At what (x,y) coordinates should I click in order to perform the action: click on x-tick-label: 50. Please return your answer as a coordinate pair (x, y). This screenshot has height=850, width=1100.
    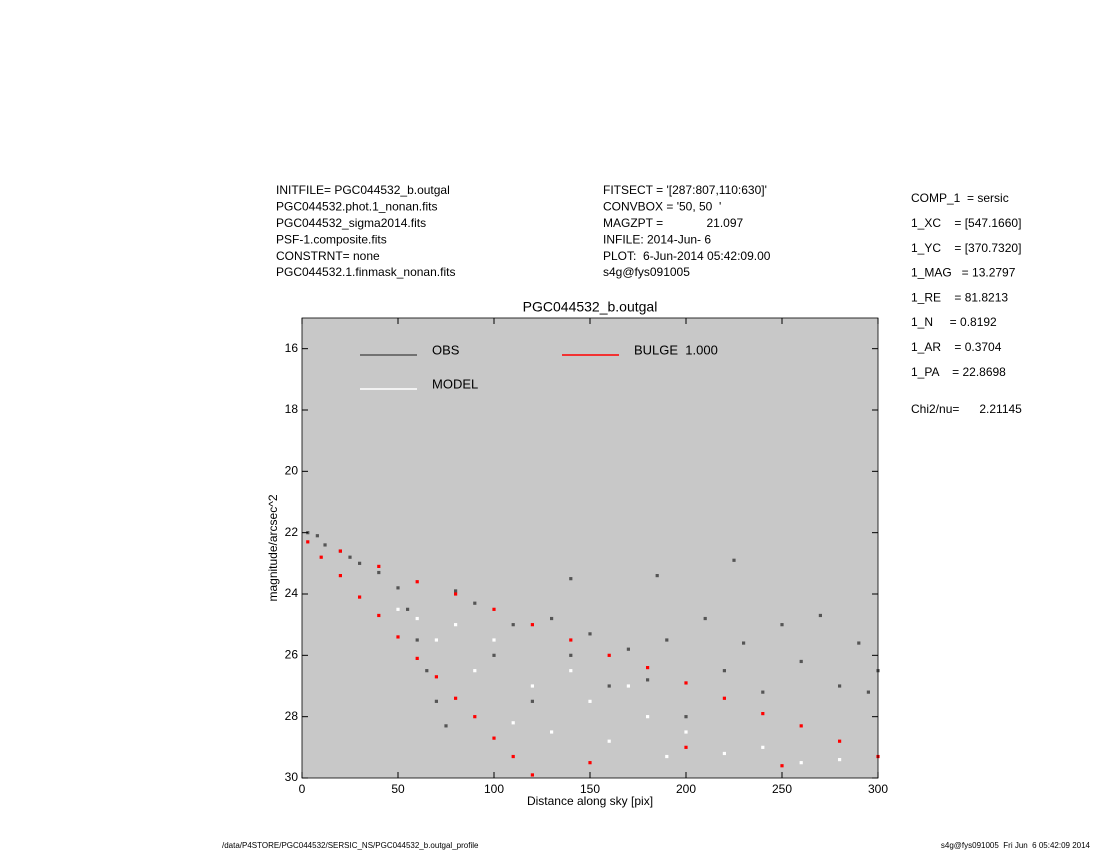
    Looking at the image, I should click on (398, 789).